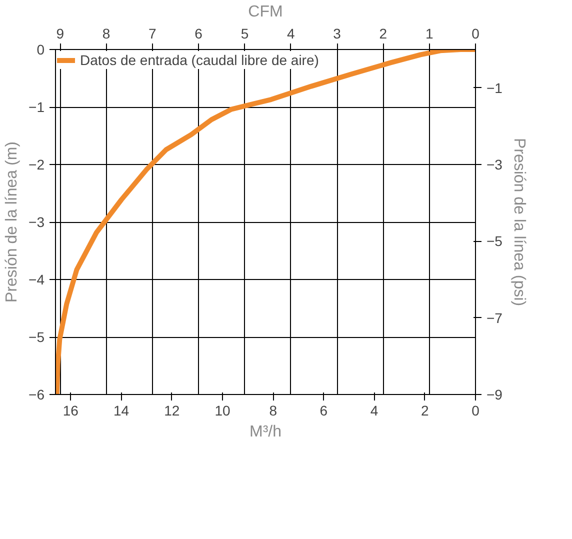 The height and width of the screenshot is (539, 572). I want to click on x2-tick-label: 10, so click(222, 410).